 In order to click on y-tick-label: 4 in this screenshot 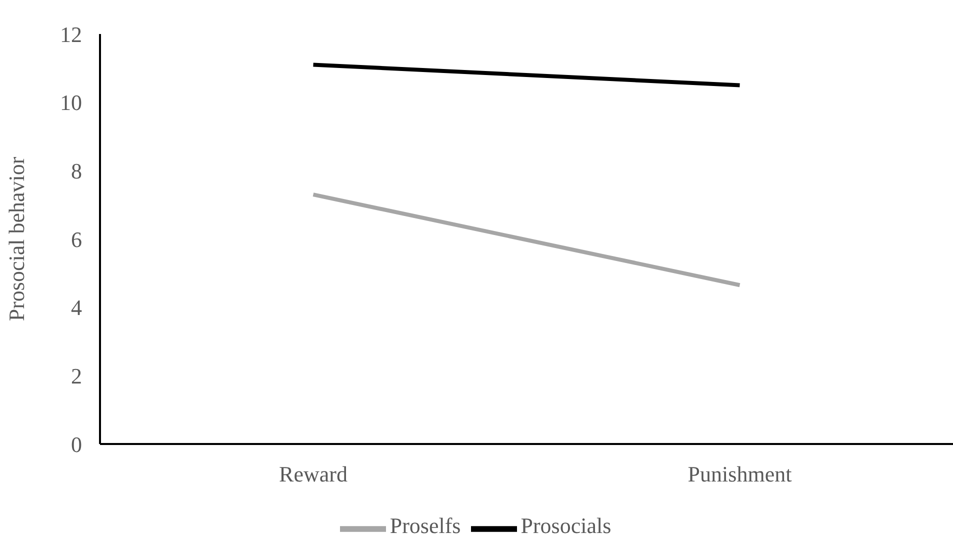, I will do `click(76, 307)`.